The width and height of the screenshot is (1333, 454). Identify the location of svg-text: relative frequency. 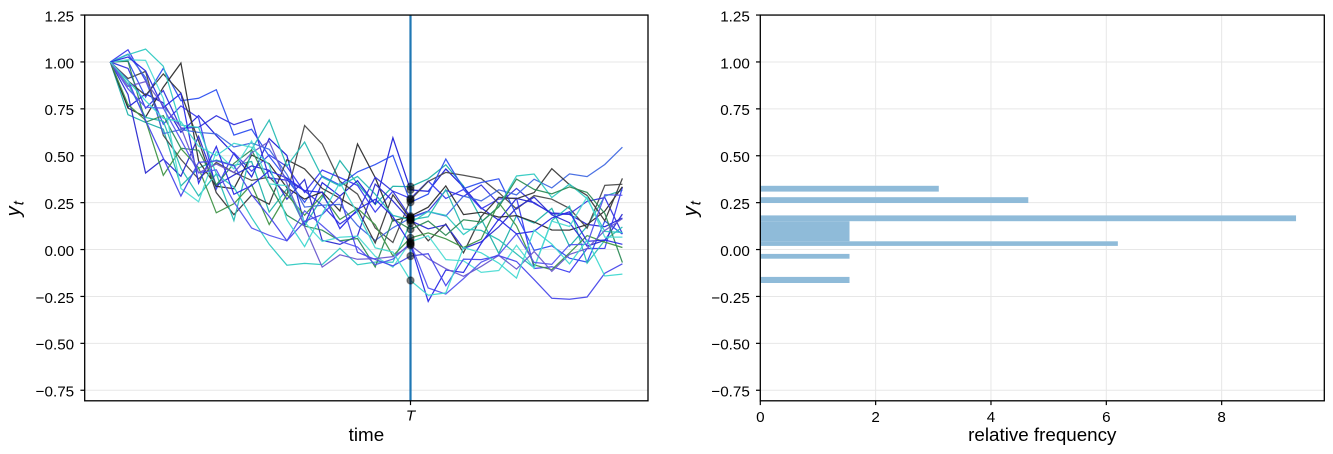
(1042, 434).